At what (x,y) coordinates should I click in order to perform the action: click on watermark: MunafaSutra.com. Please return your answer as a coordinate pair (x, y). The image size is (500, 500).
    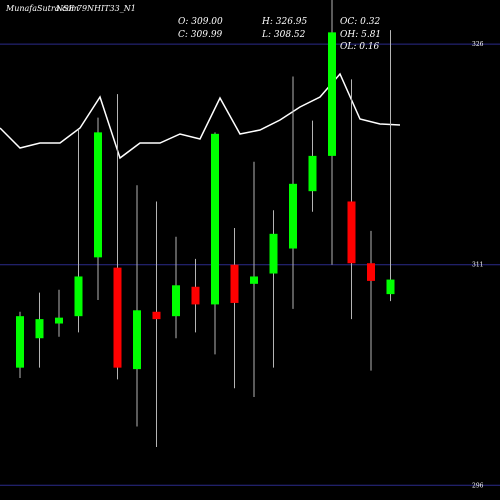
    Looking at the image, I should click on (42, 8).